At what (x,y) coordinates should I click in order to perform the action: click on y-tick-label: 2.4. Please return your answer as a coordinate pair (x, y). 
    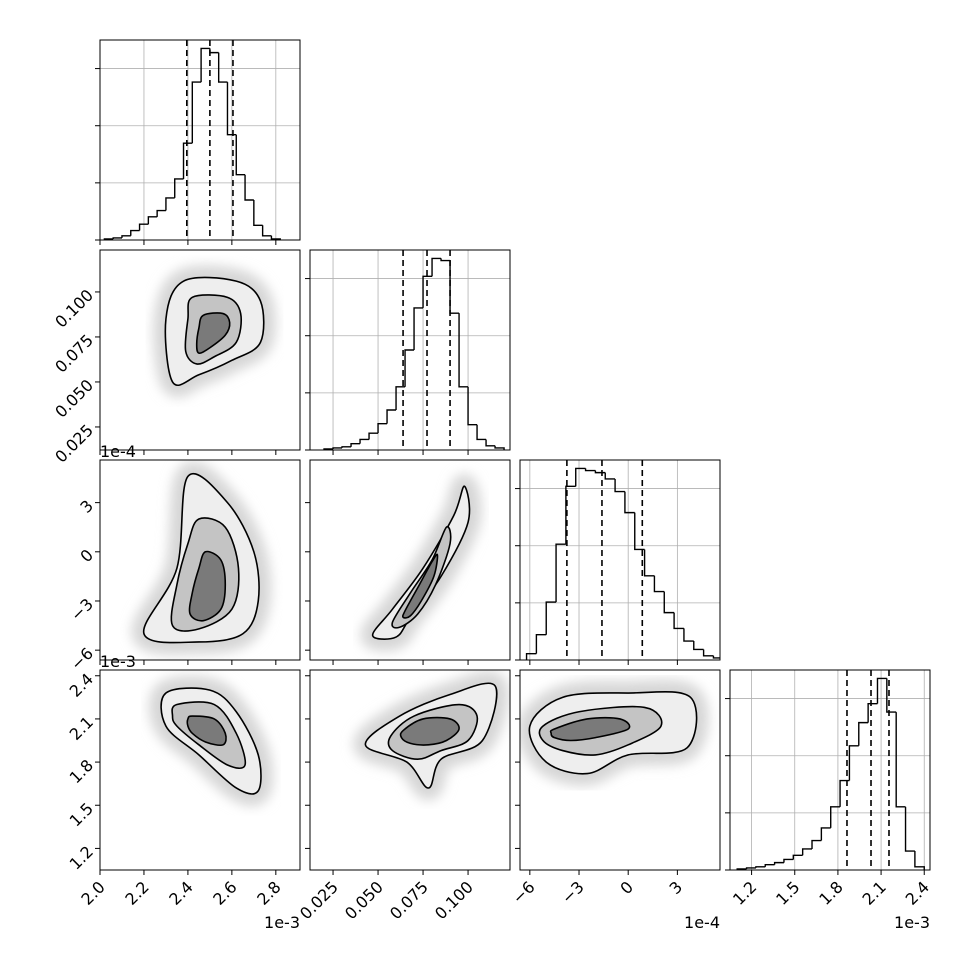
    Looking at the image, I should click on (81, 684).